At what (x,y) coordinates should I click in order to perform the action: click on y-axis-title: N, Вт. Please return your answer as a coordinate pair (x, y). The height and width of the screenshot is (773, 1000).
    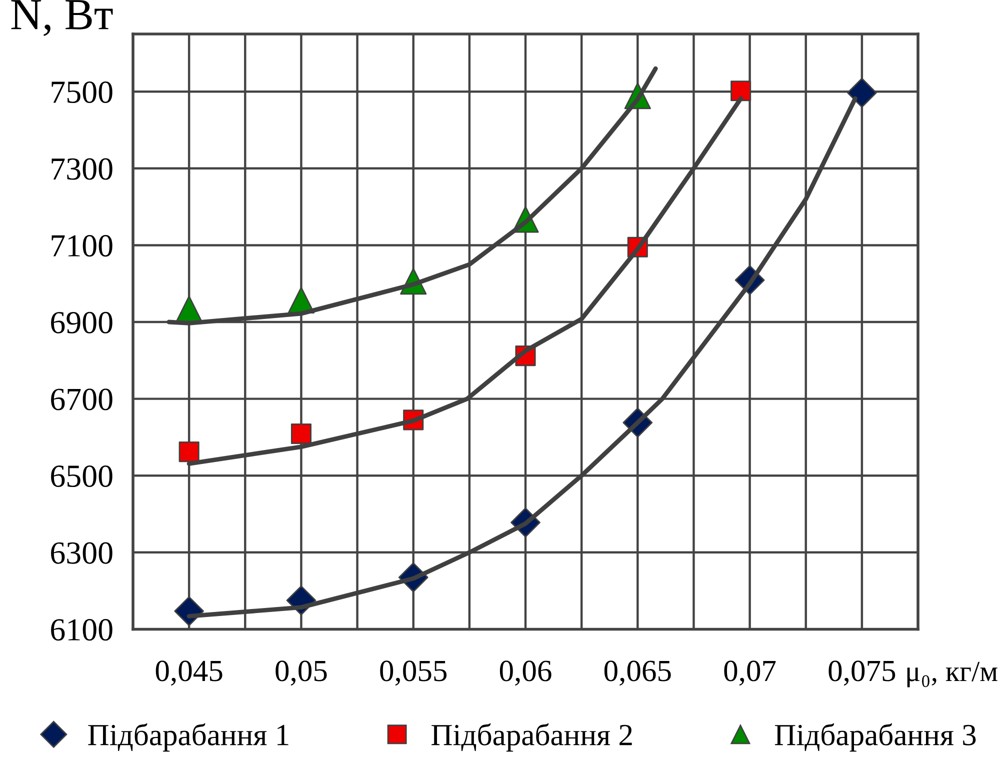
    Looking at the image, I should click on (62, 18).